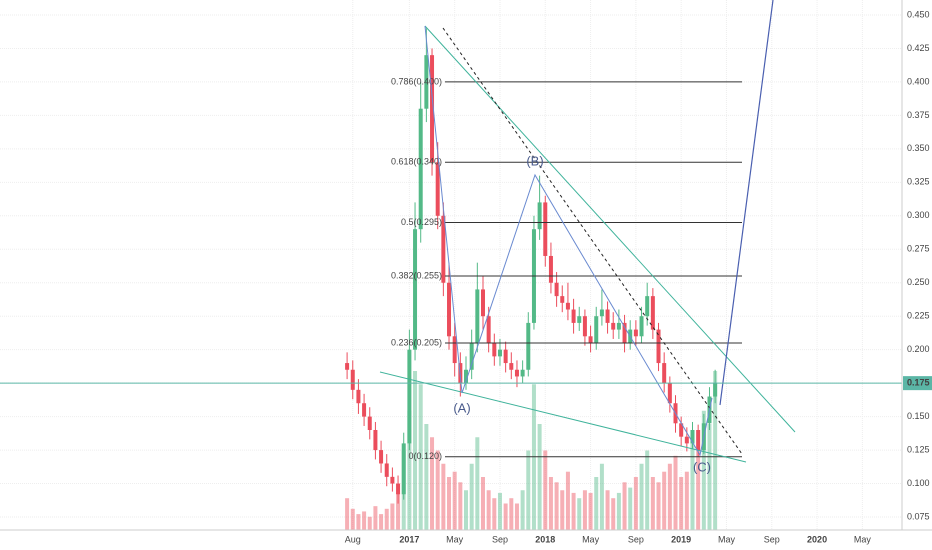 The width and height of the screenshot is (932, 550). Describe the element at coordinates (918, 282) in the screenshot. I see `y-tick-label: 0.250` at that location.